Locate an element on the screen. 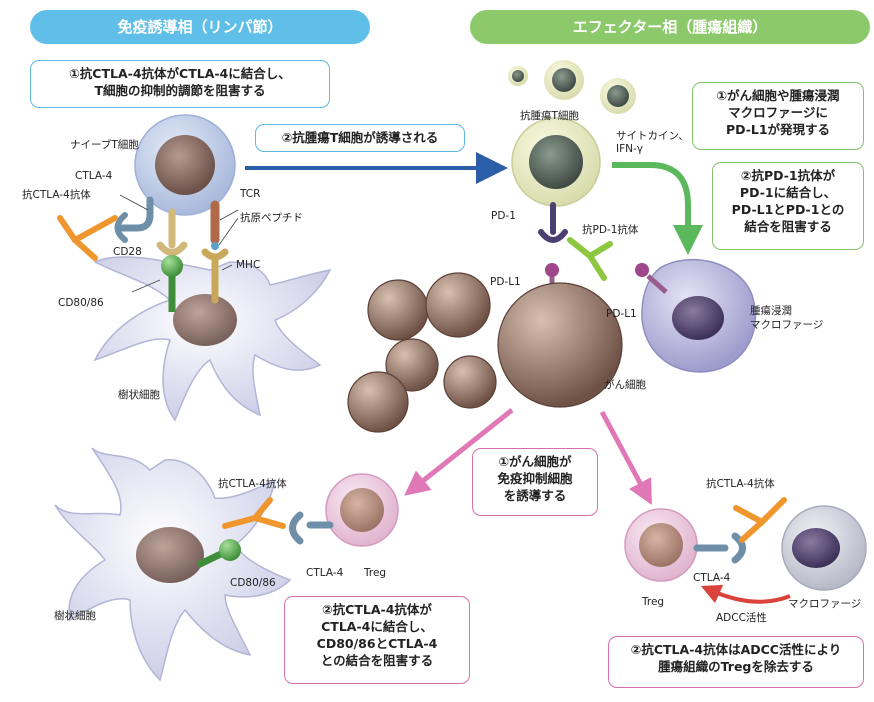 The height and width of the screenshot is (702, 874). antigen-peptide is located at coordinates (215, 246).